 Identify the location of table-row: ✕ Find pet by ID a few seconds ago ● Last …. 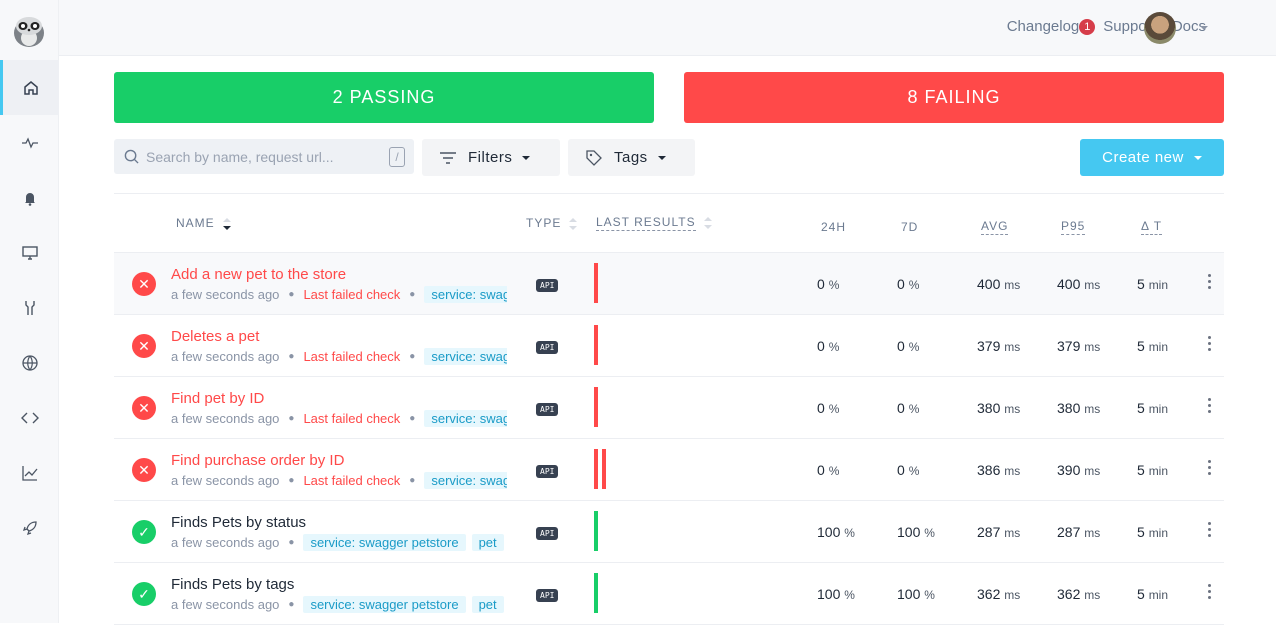
(669, 408).